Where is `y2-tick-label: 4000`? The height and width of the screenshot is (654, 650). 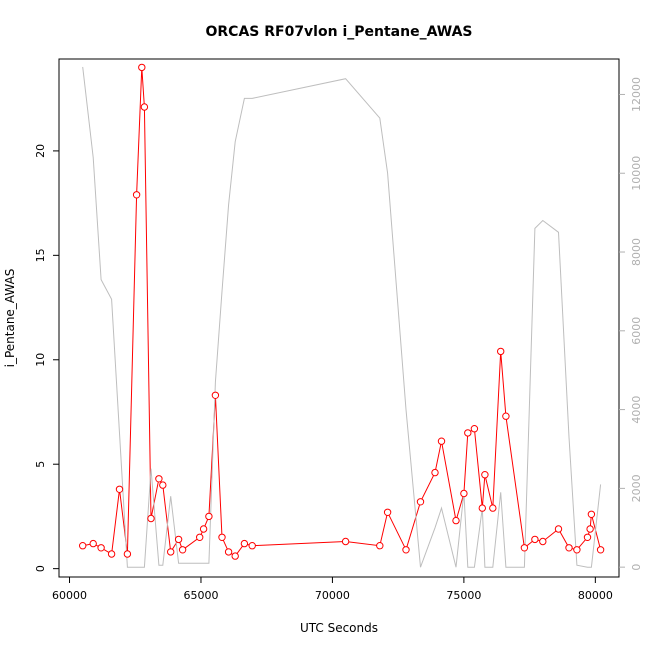
y2-tick-label: 4000 is located at coordinates (636, 410).